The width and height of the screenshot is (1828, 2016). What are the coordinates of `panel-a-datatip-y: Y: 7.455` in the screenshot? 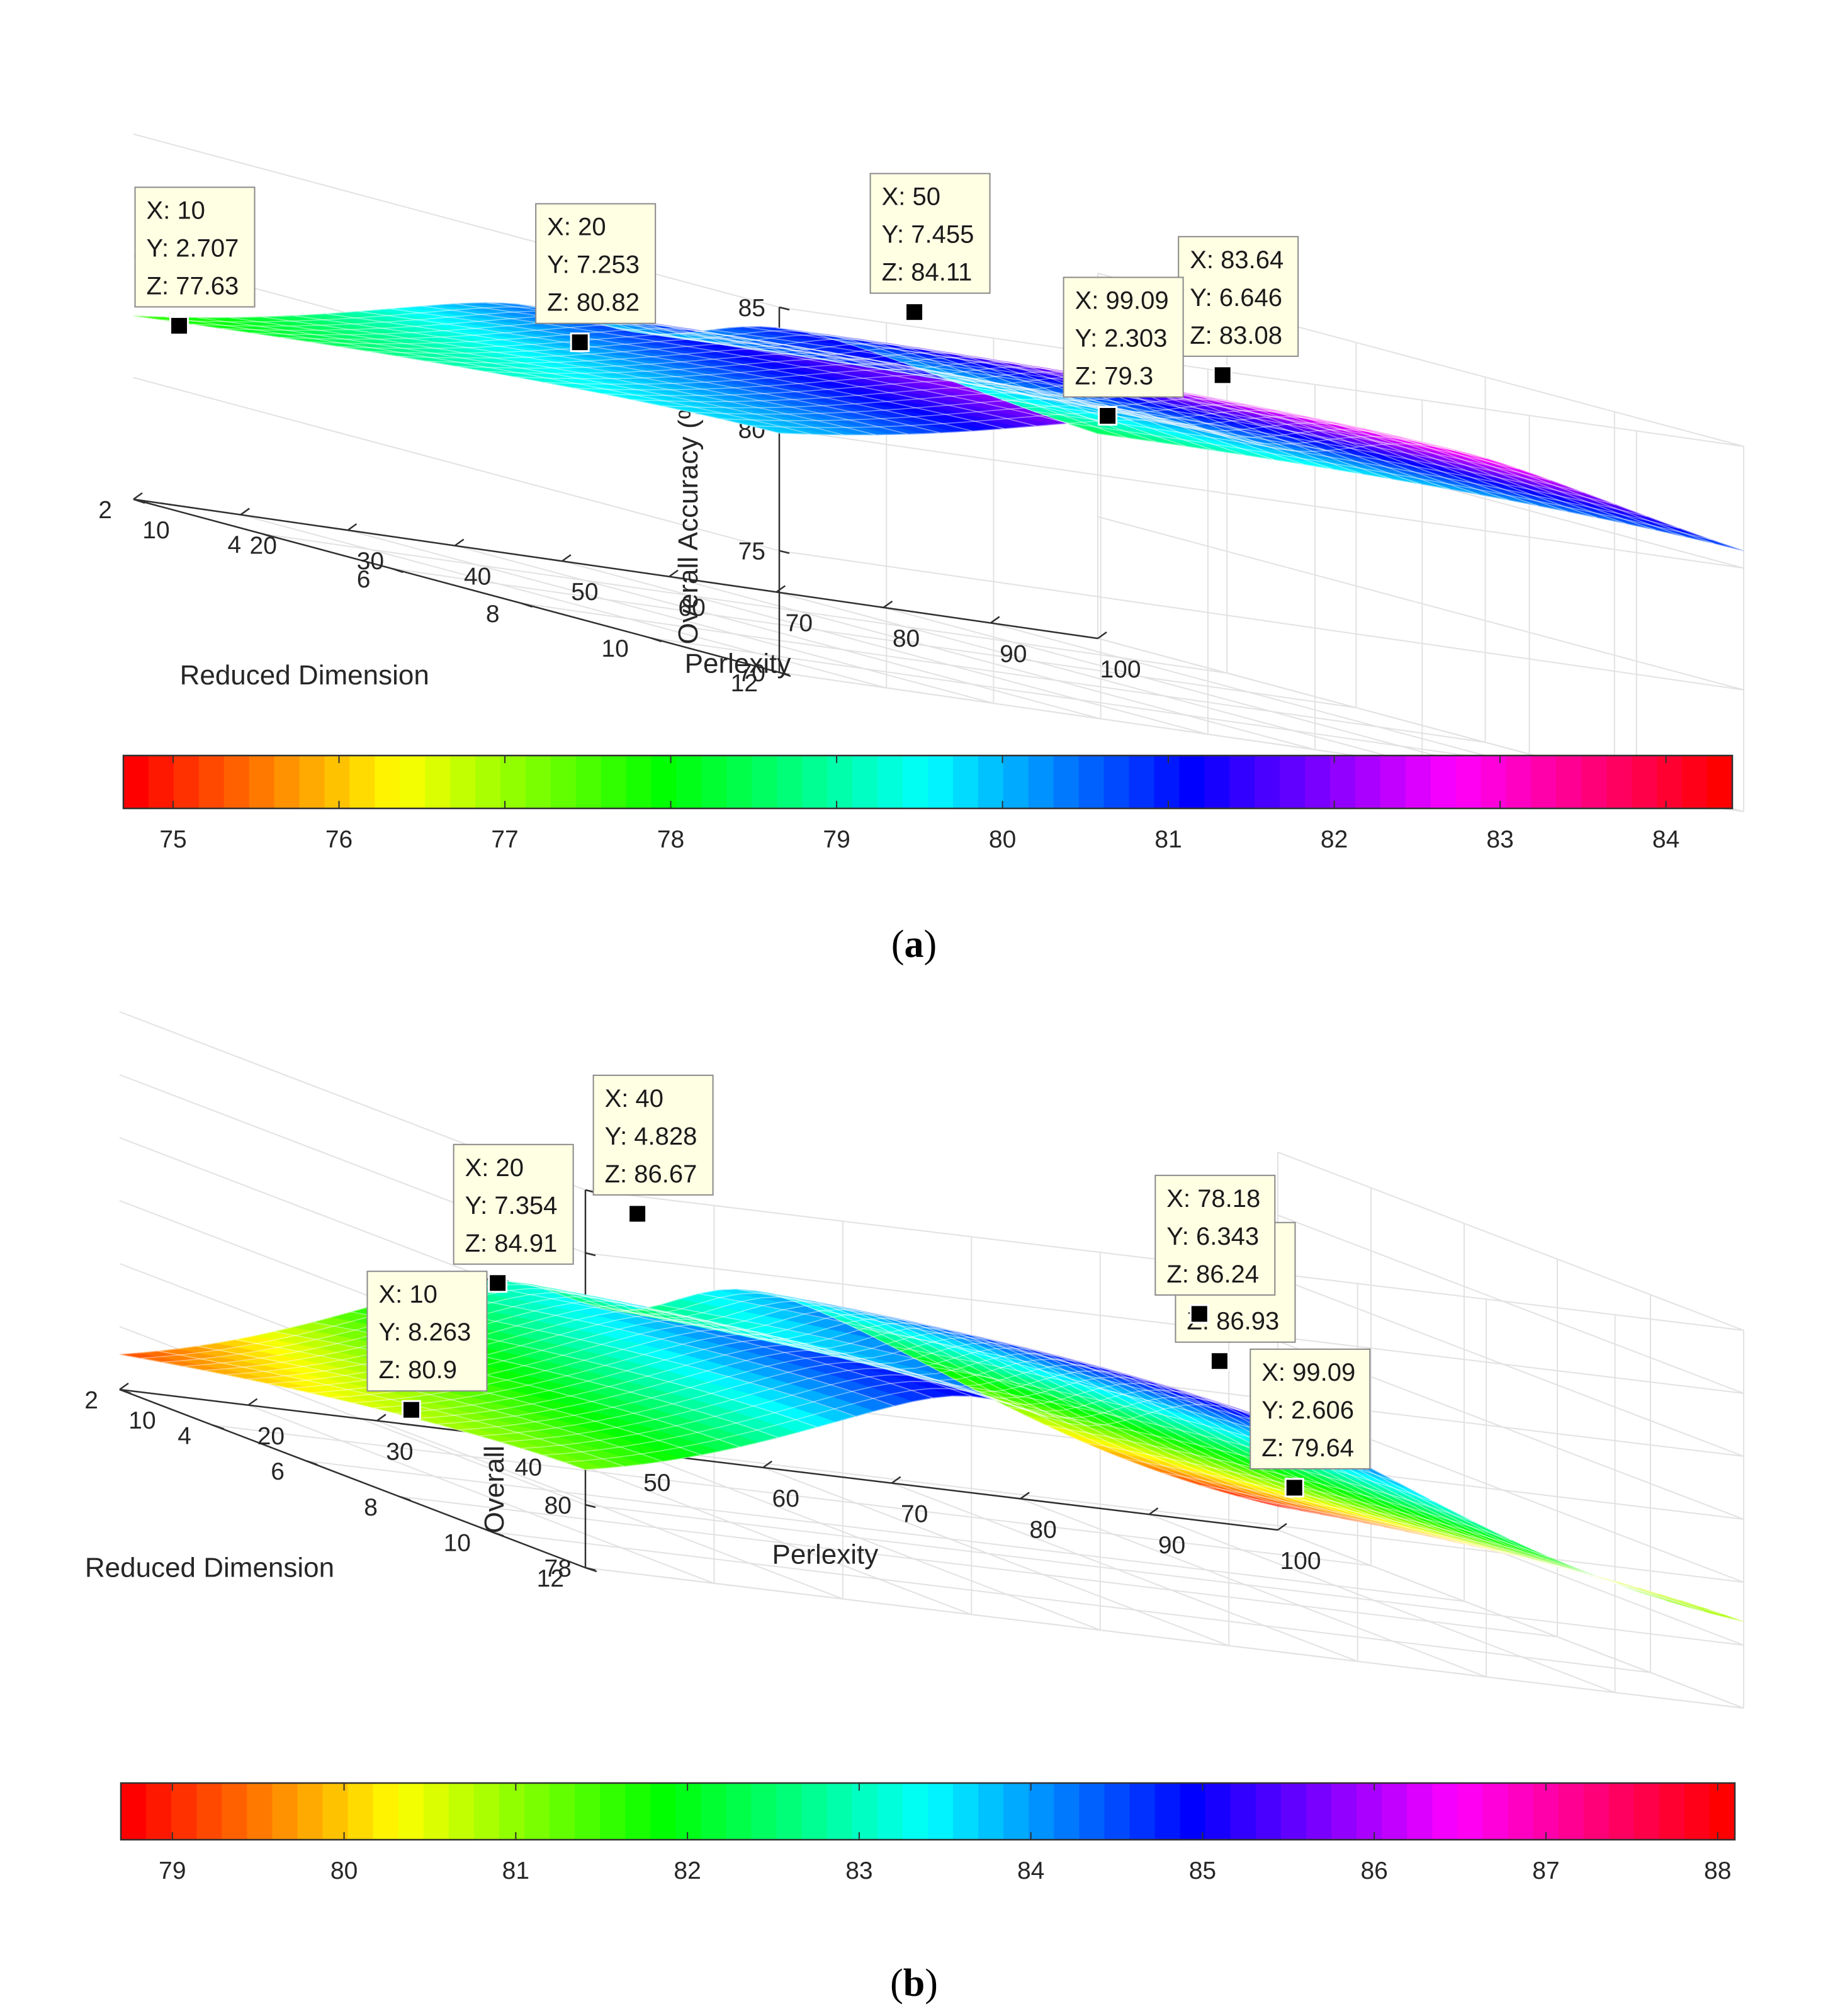 It's located at (928, 235).